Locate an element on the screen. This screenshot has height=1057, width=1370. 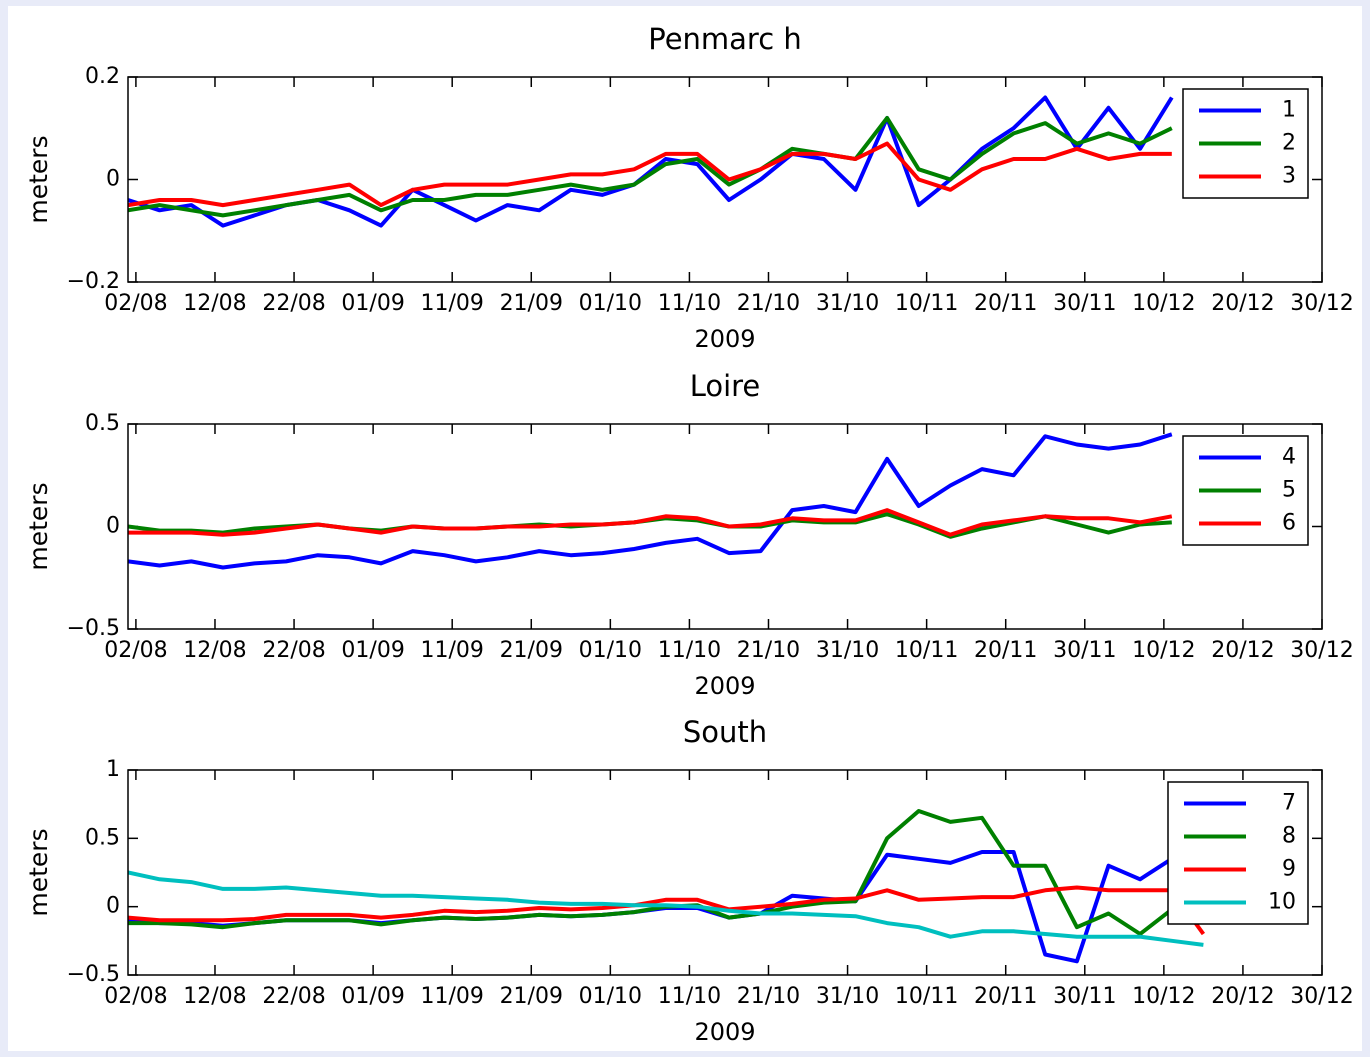
legend-box is located at coordinates (1238, 853).